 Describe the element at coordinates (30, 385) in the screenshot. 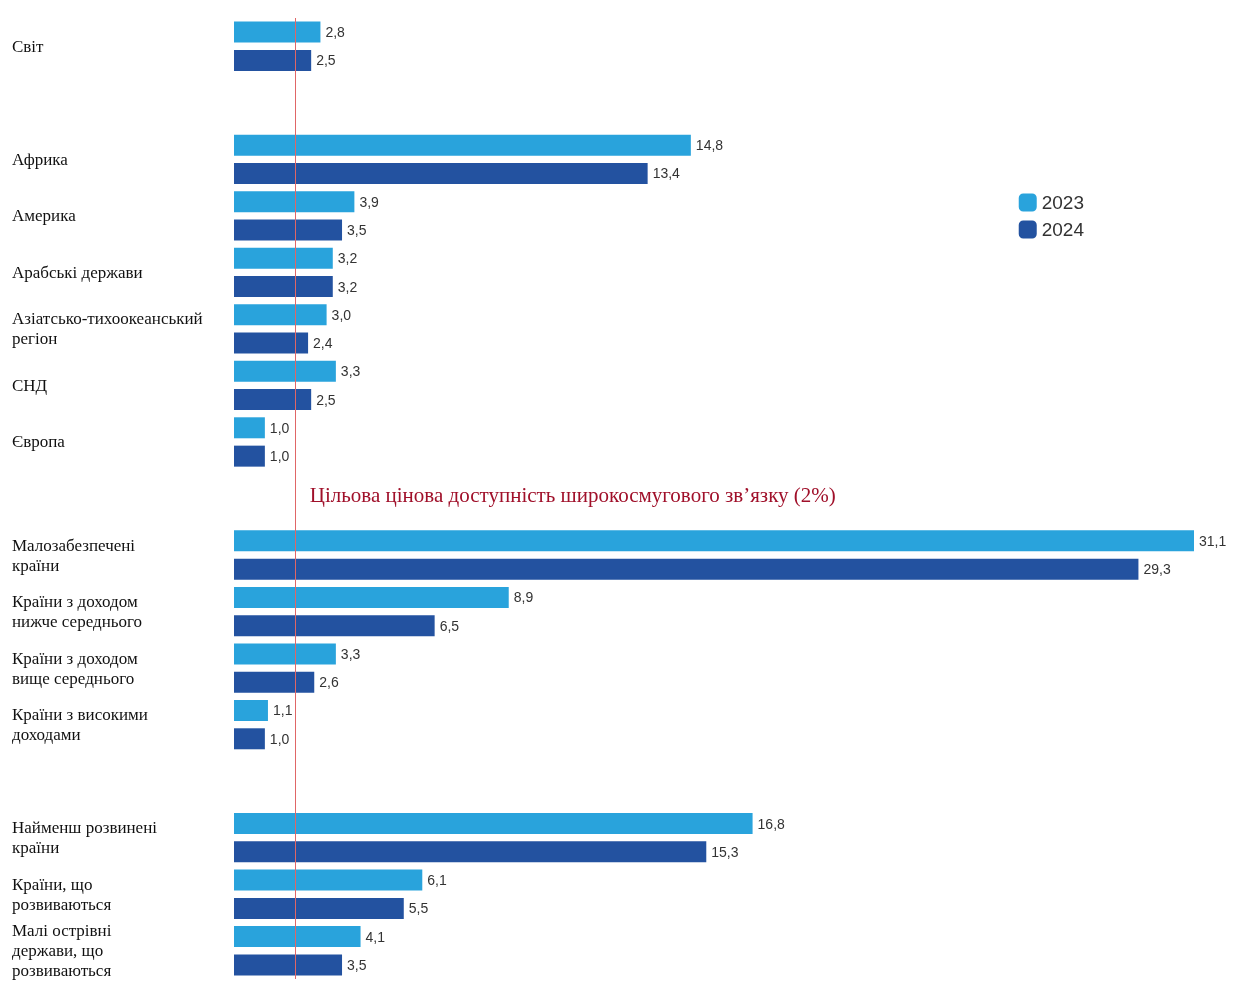

I see `y-tick-label: СНД` at that location.